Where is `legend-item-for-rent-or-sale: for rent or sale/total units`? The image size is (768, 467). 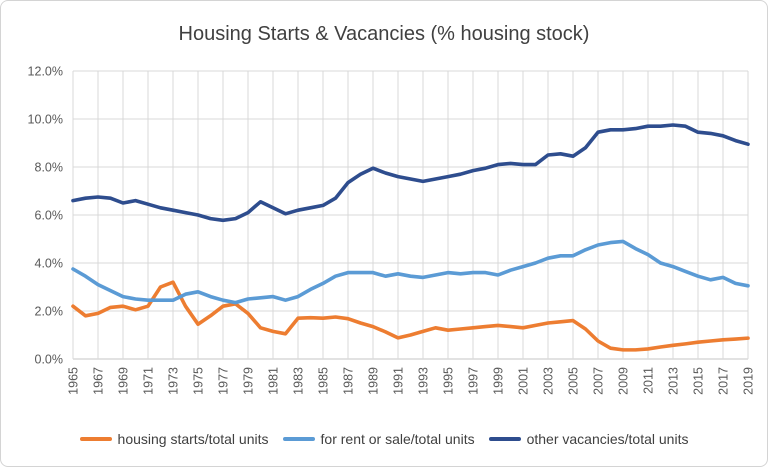 legend-item-for-rent-or-sale: for rent or sale/total units is located at coordinates (378, 439).